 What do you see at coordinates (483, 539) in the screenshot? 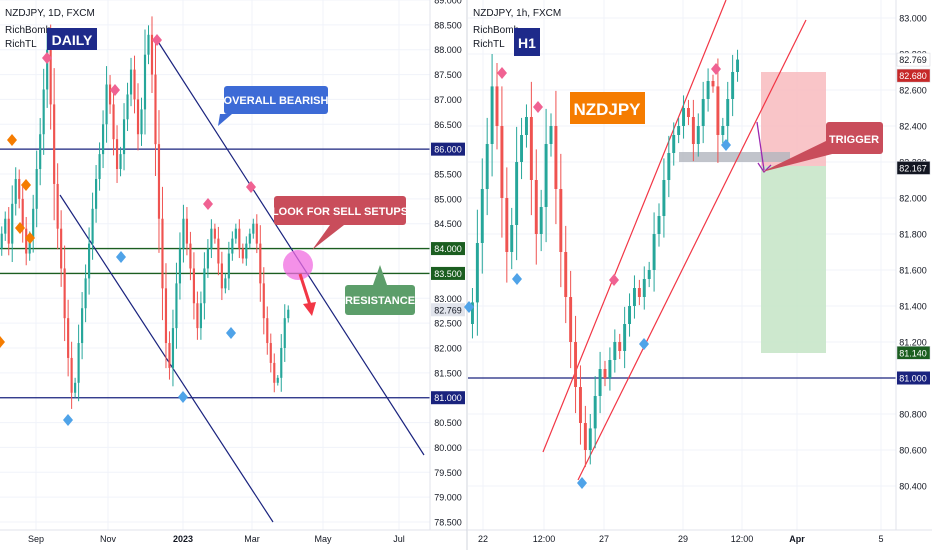
I see `h1-x-tick-label: 22` at bounding box center [483, 539].